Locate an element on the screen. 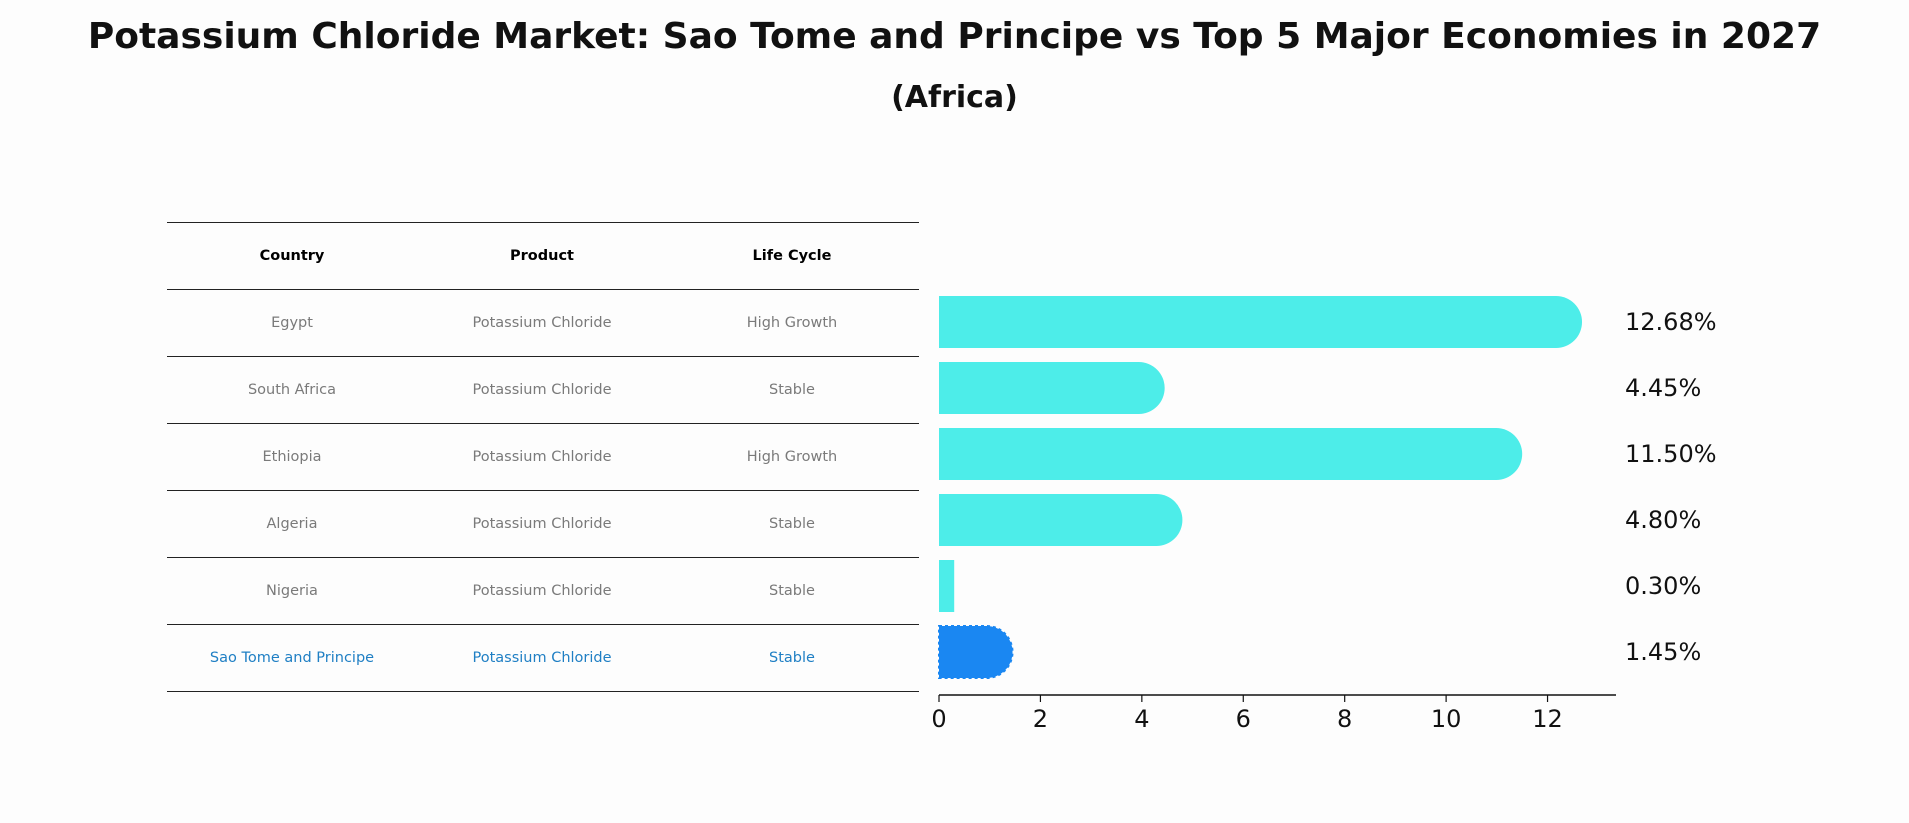 The width and height of the screenshot is (1909, 823). cell-country: Algeria is located at coordinates (292, 524).